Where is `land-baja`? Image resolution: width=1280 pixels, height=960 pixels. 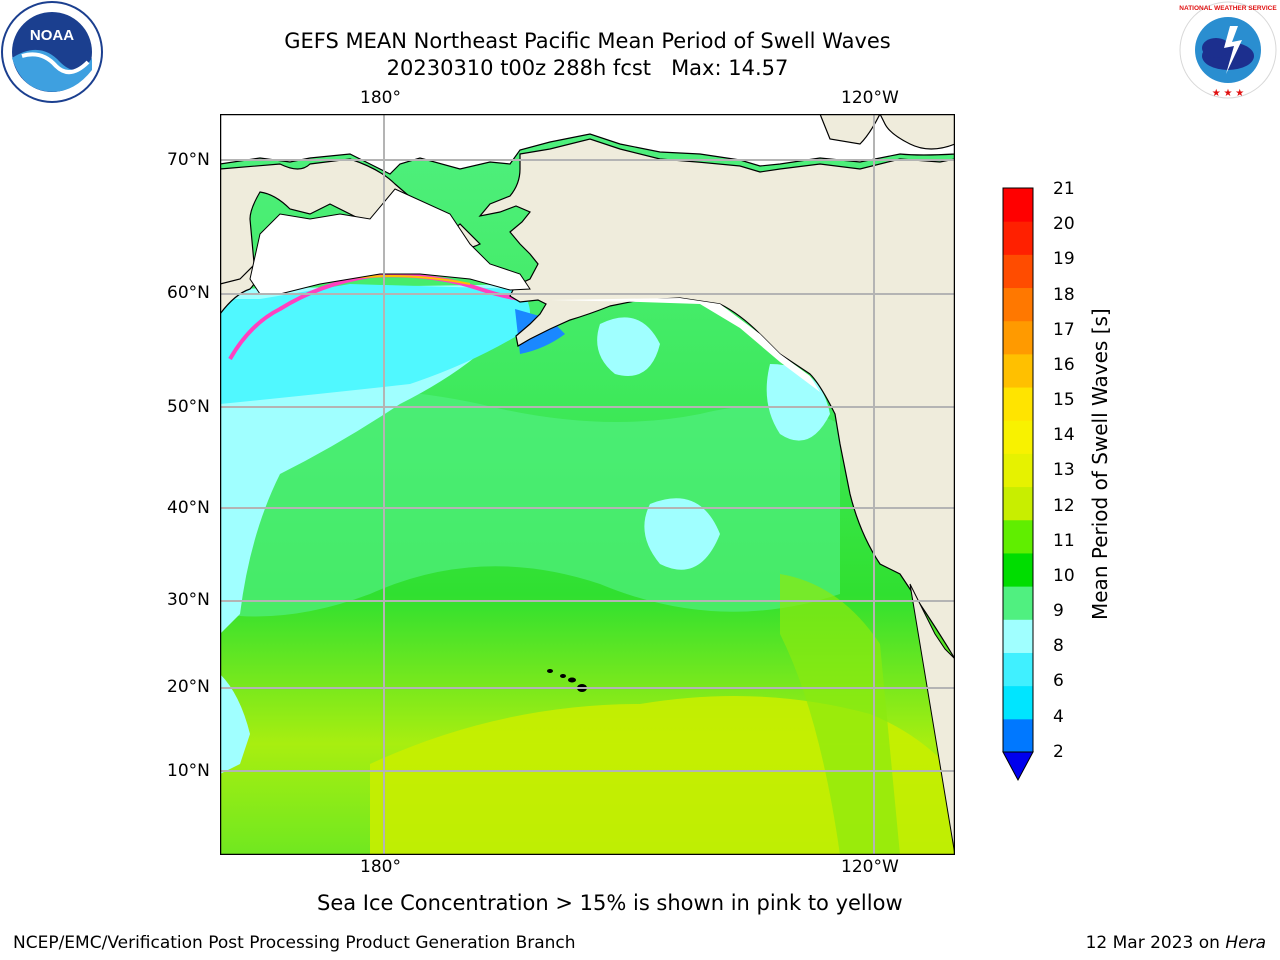 land-baja is located at coordinates (932, 719).